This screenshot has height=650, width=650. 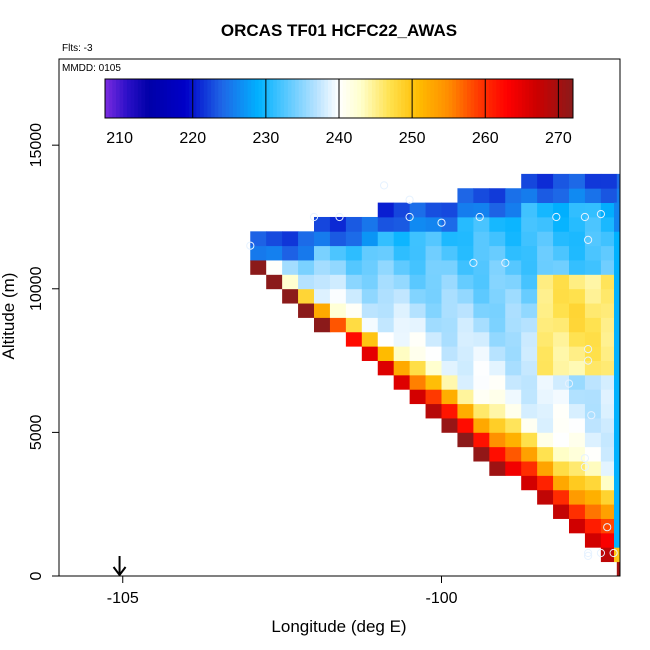 What do you see at coordinates (339, 138) in the screenshot?
I see `colorbar-tick-label: 240` at bounding box center [339, 138].